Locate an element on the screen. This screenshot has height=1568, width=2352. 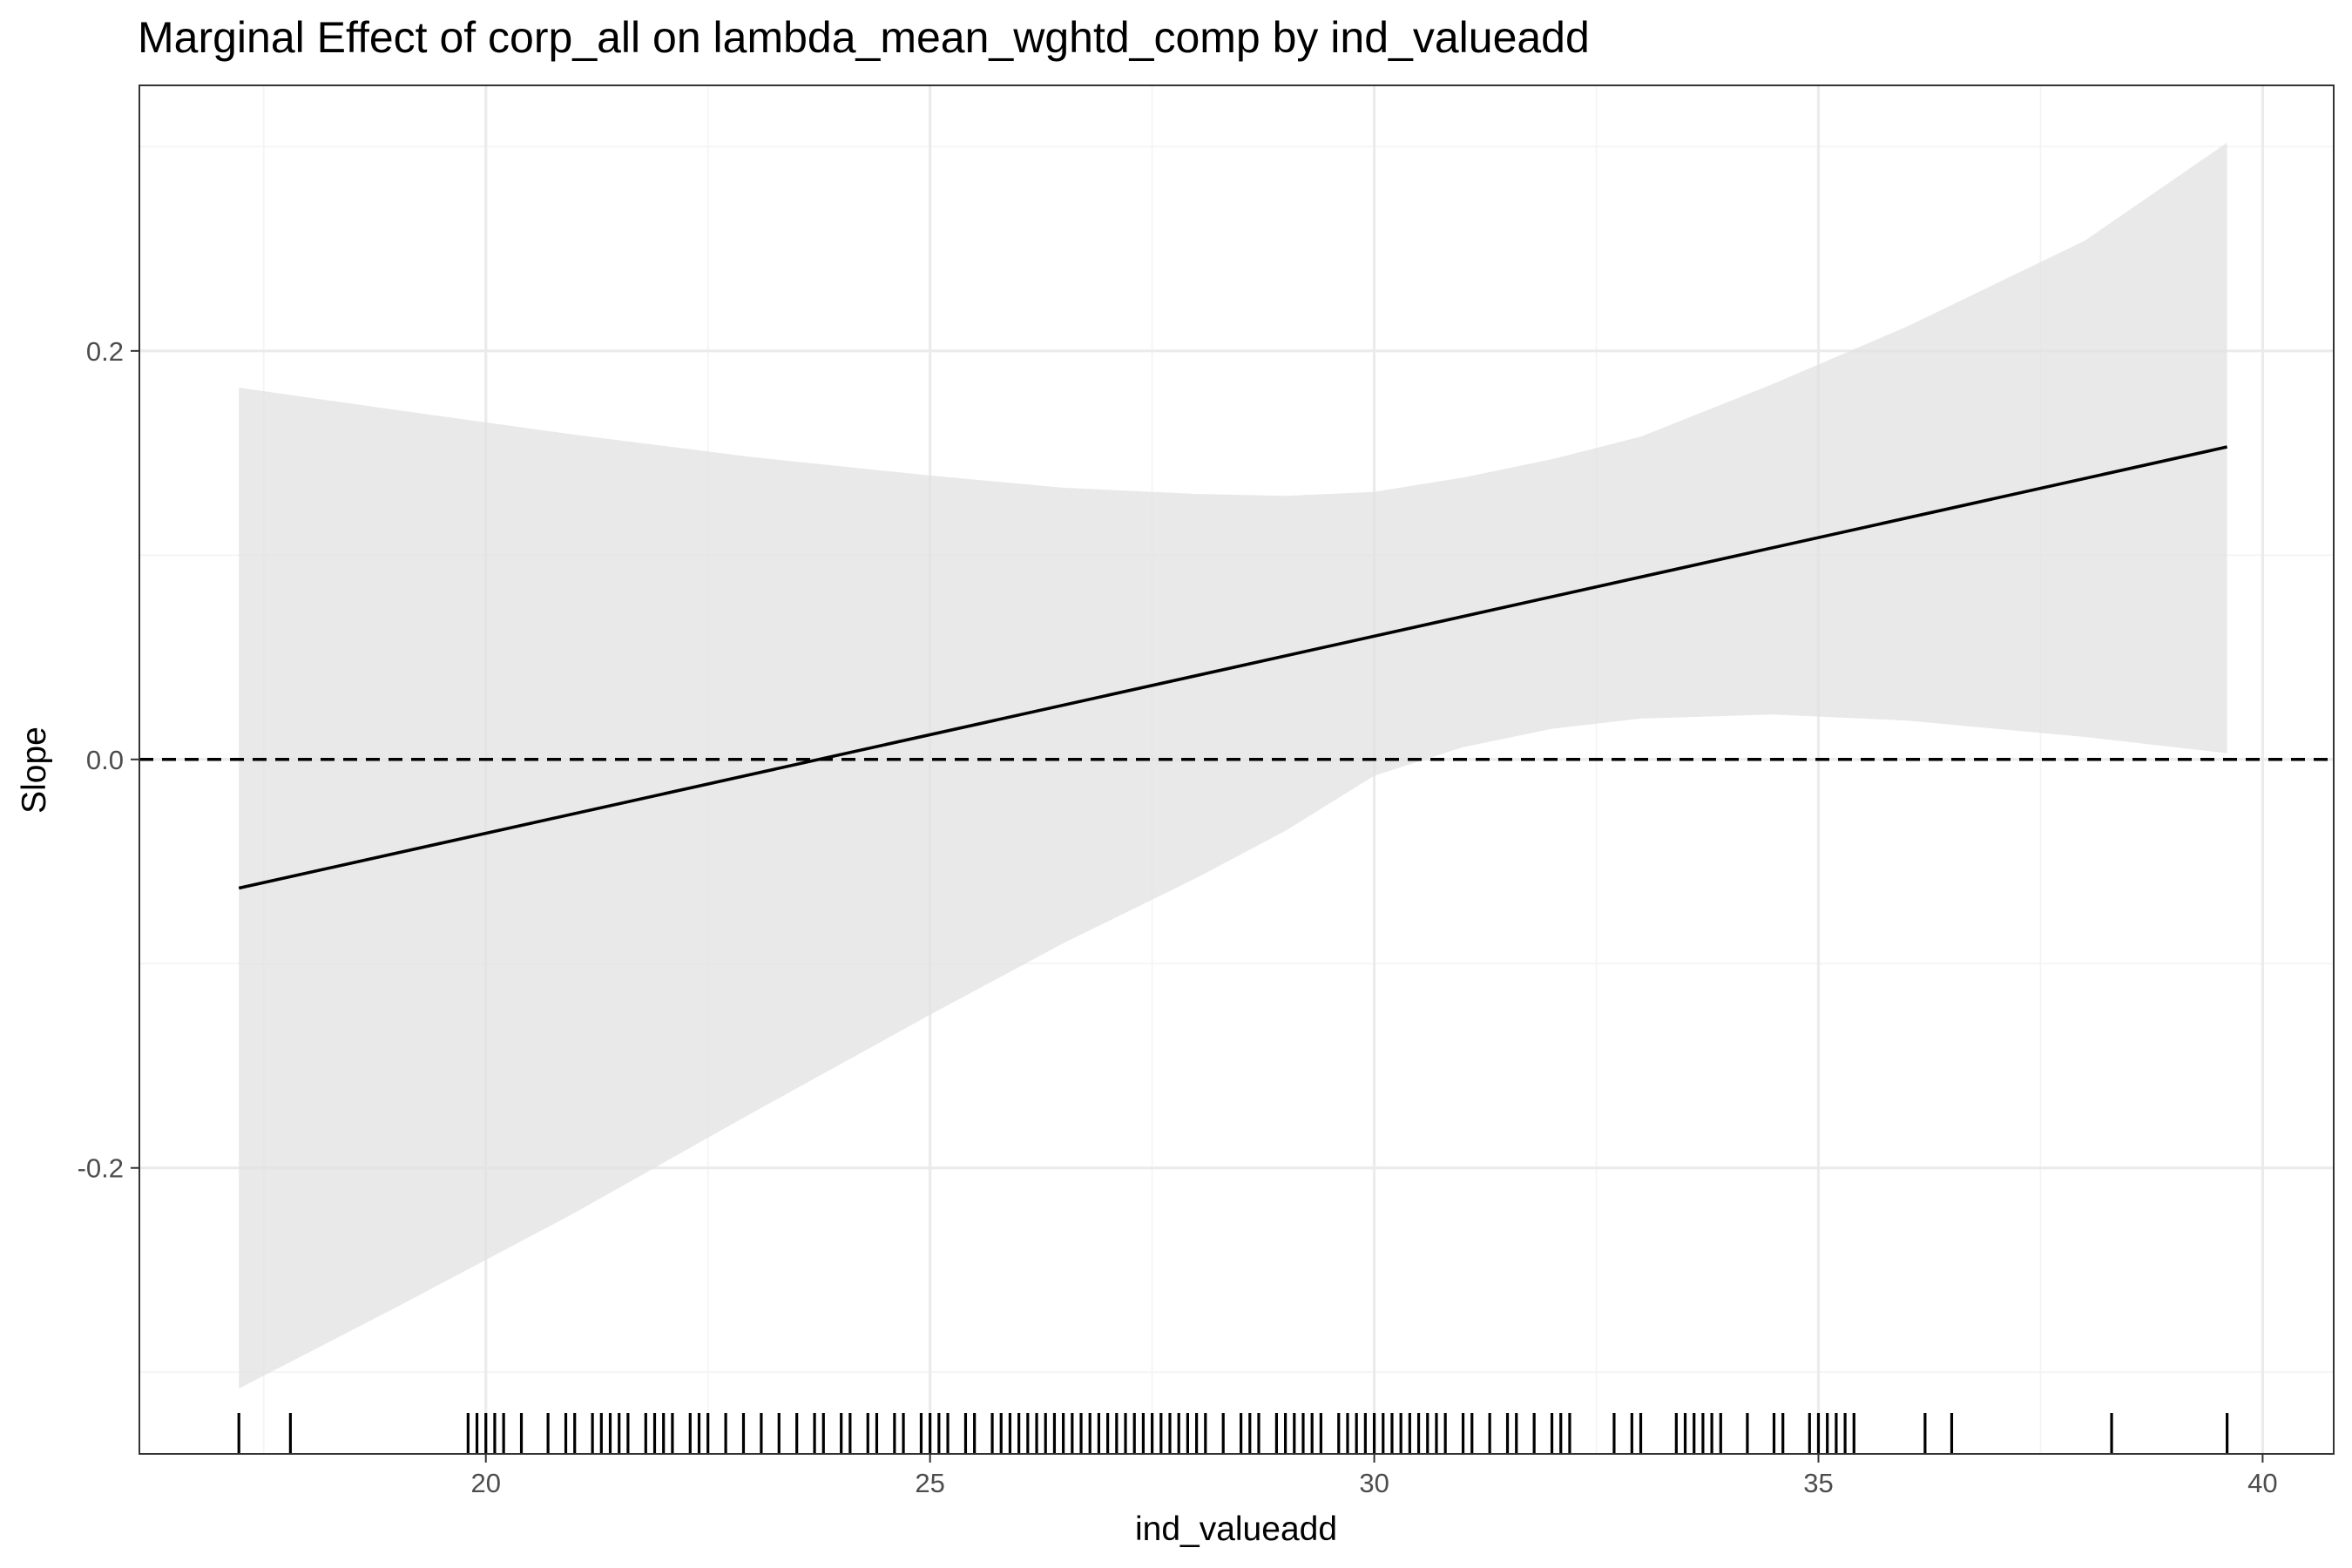
x-tick-label: 30 is located at coordinates (1374, 1483).